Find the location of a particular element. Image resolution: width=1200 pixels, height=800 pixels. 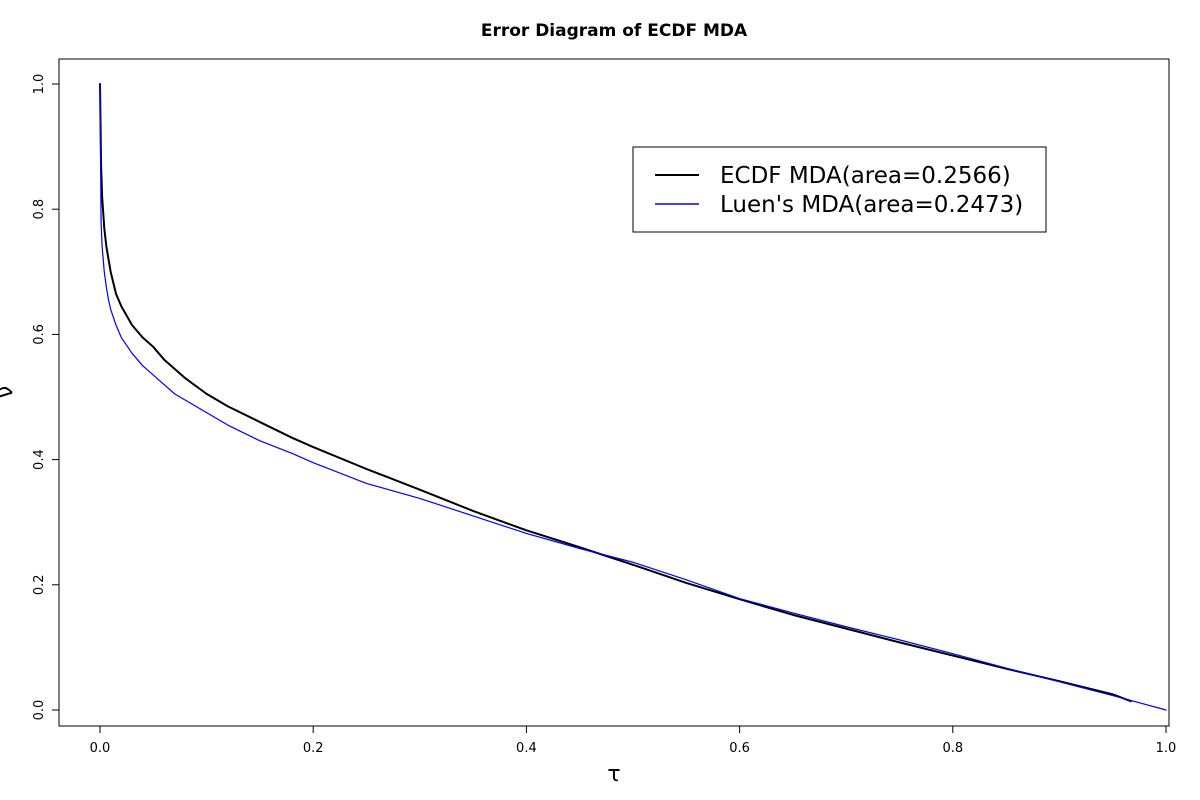

y-tick-label: 1.0 is located at coordinates (39, 84).